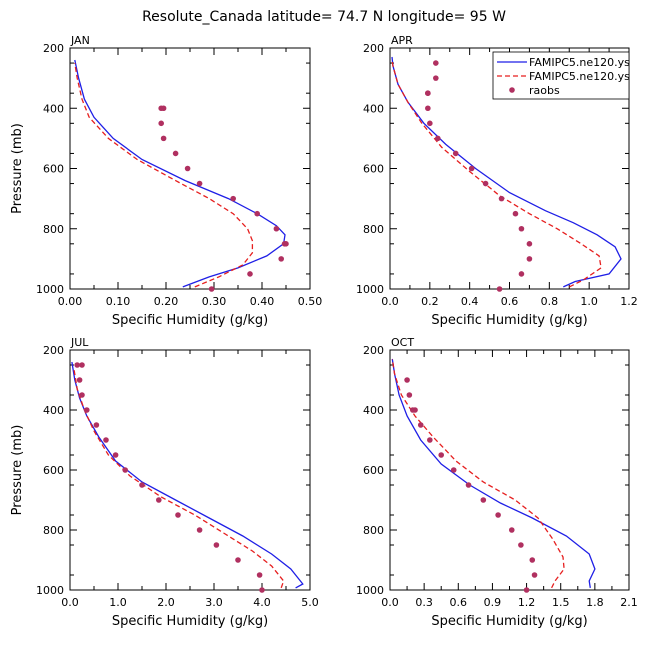 Image resolution: width=648 pixels, height=649 pixels. Describe the element at coordinates (214, 602) in the screenshot. I see `x-tick-label: 3.0` at that location.